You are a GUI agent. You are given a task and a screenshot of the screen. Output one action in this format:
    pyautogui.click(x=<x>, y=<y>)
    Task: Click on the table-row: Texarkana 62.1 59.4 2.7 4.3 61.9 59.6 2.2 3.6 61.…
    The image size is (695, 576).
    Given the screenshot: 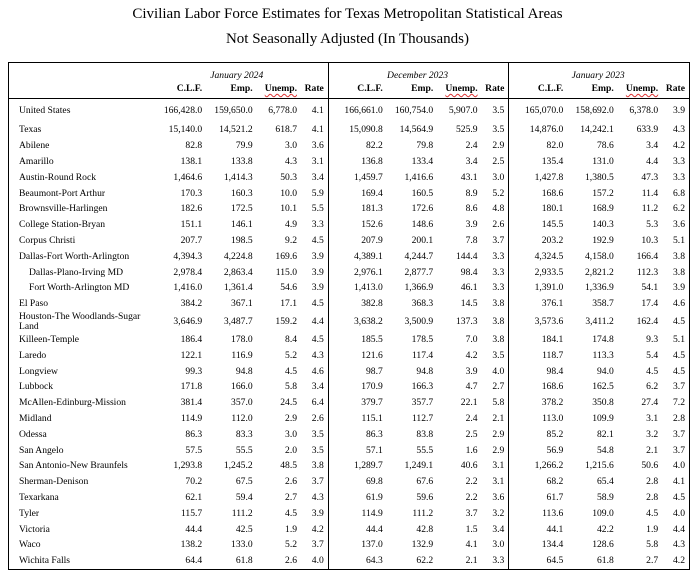 What is the action you would take?
    pyautogui.click(x=349, y=498)
    